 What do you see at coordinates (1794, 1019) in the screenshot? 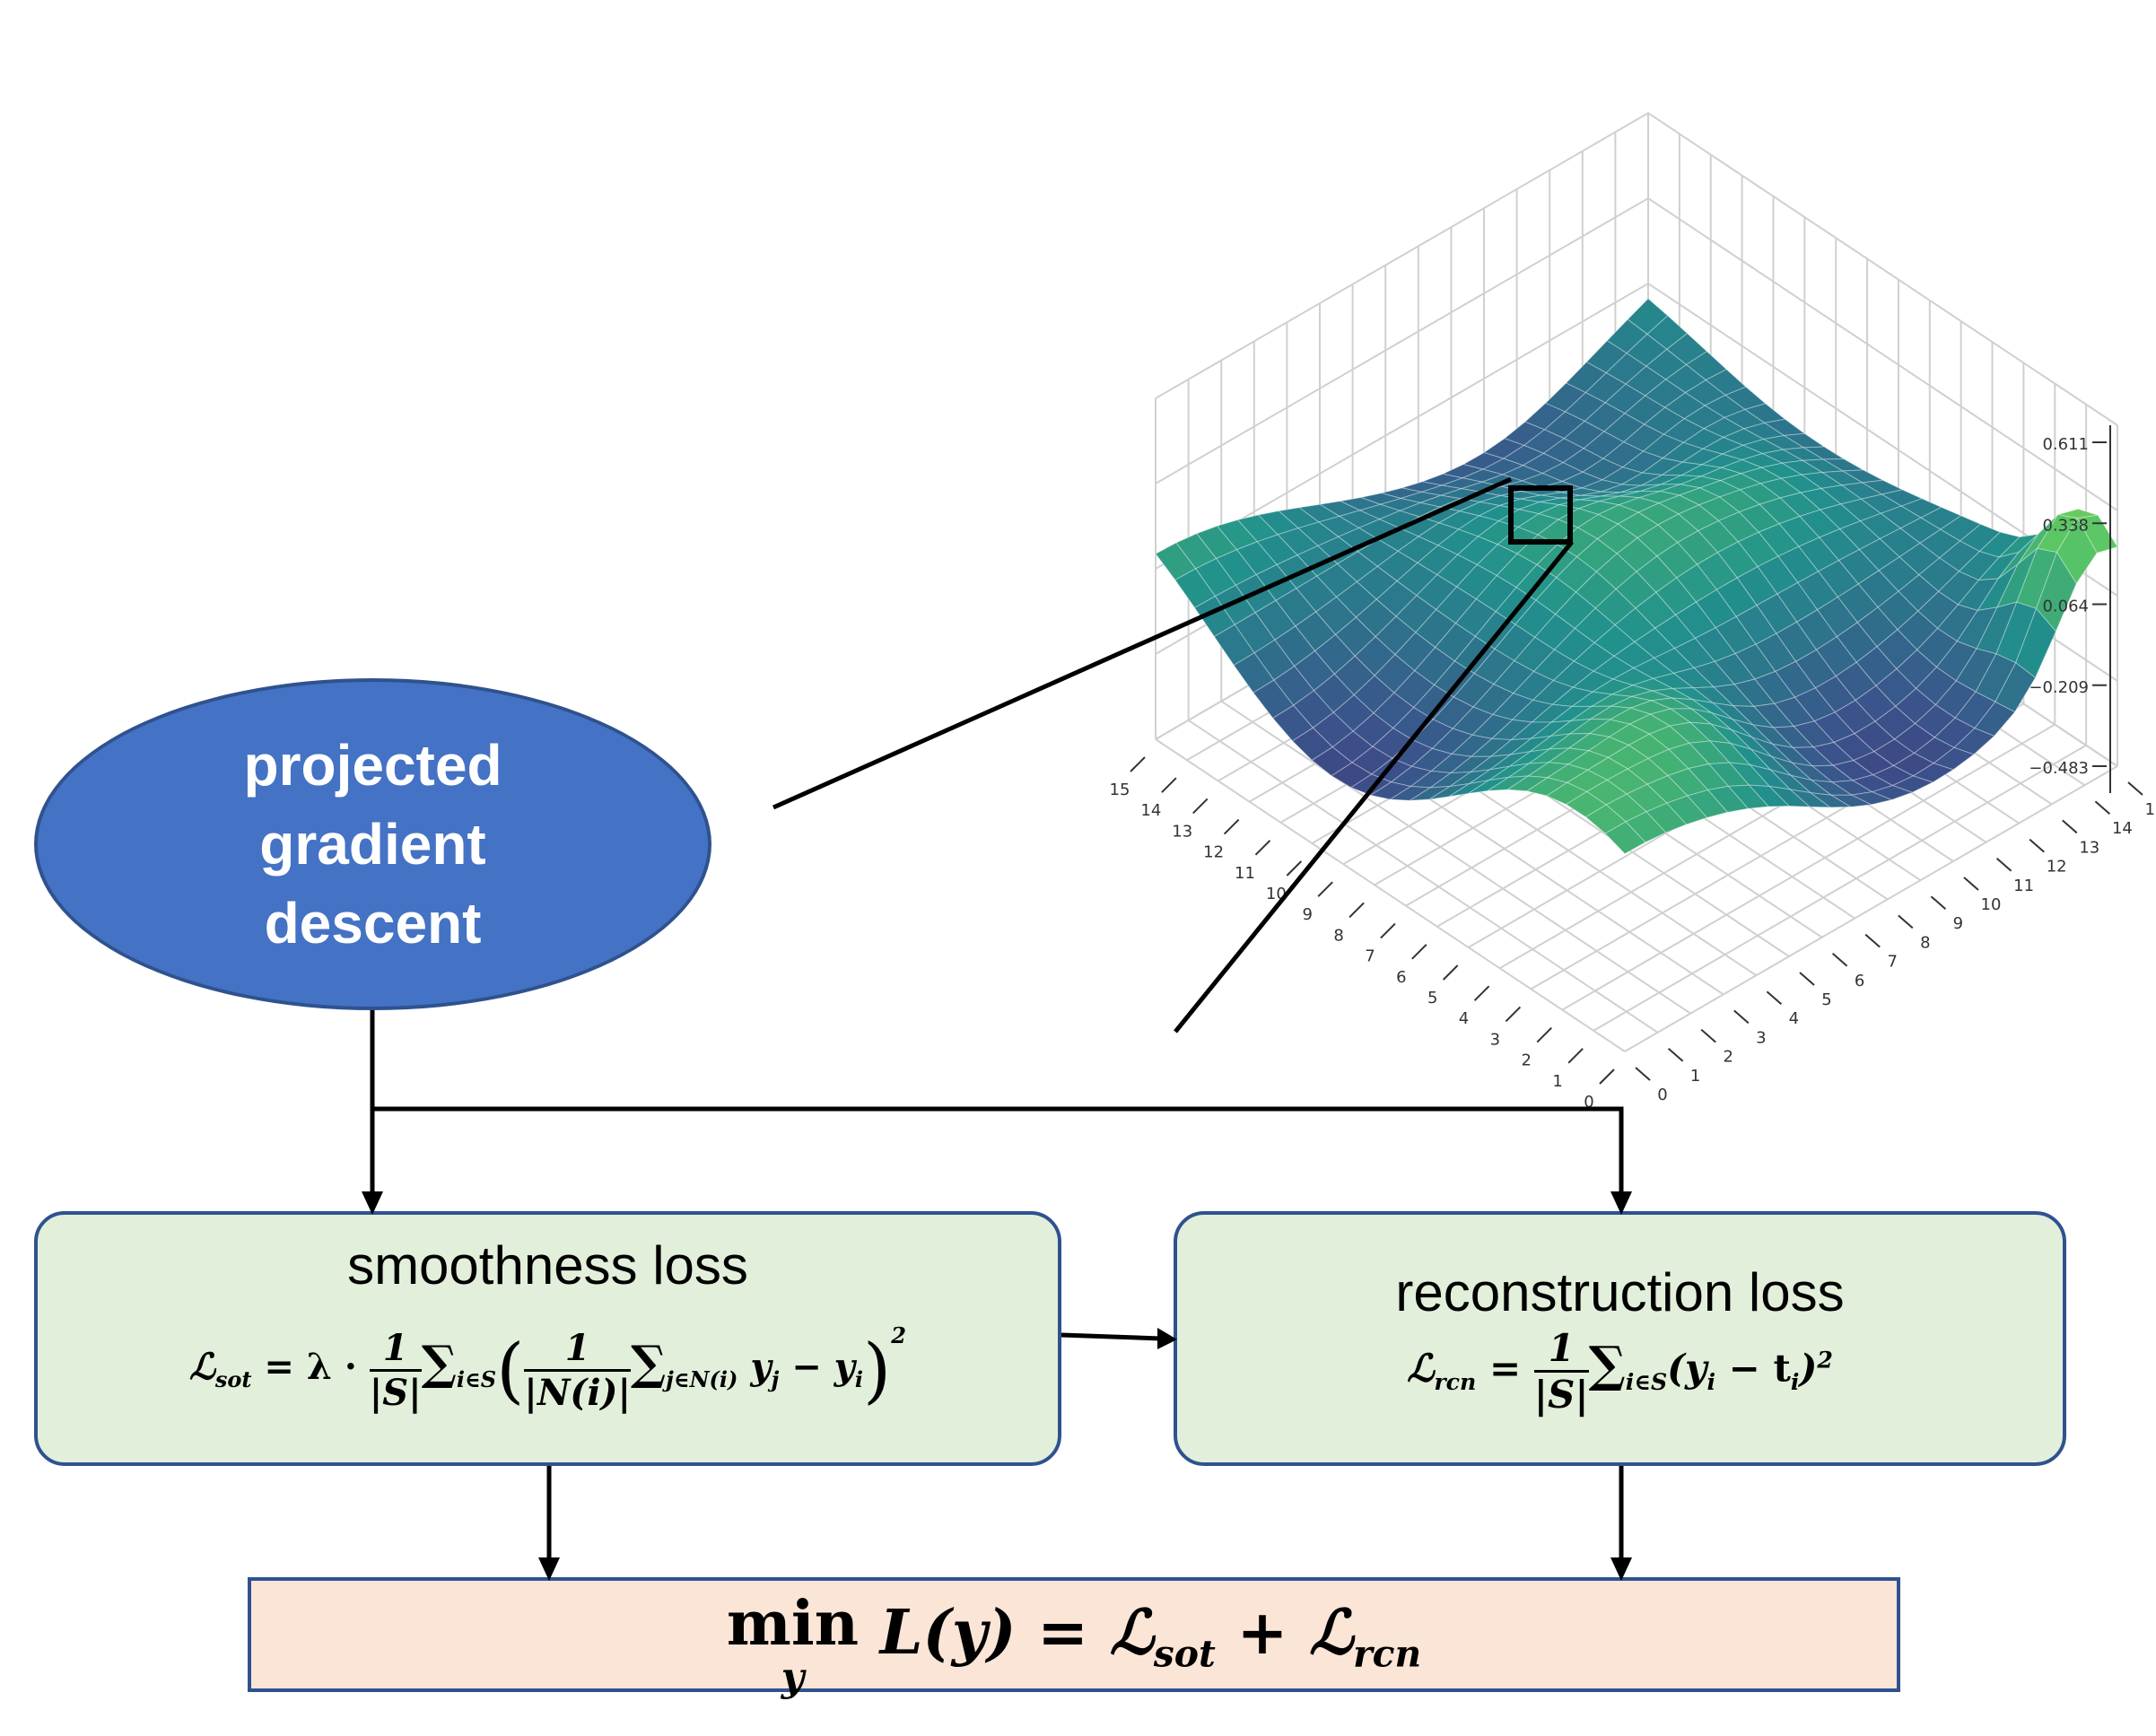
I see `y-tick-label: 4` at bounding box center [1794, 1019].